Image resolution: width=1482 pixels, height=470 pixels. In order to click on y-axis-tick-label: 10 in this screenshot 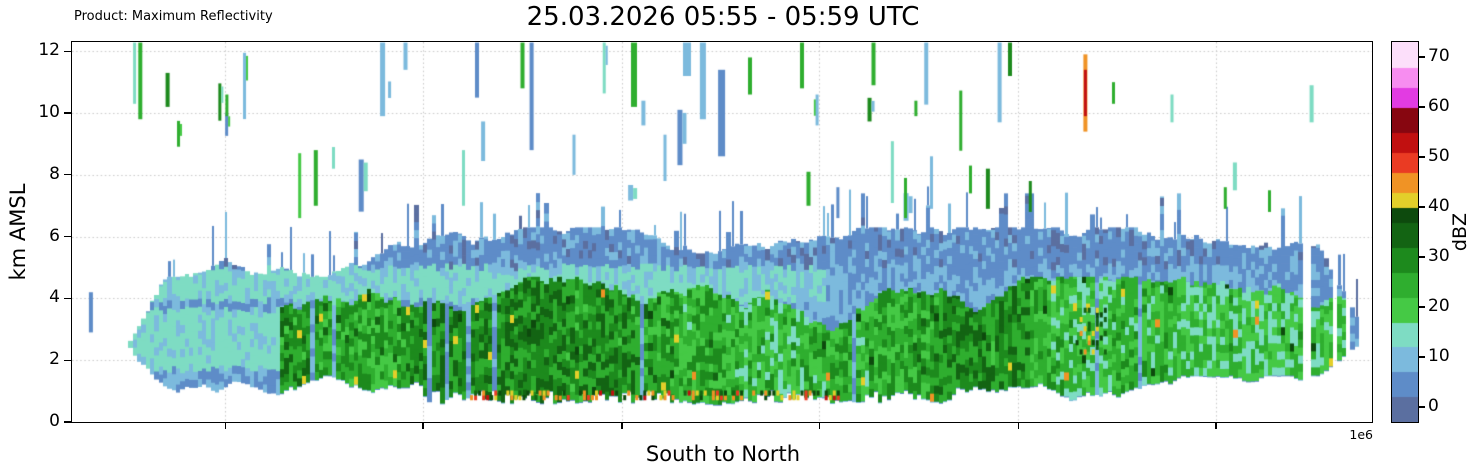, I will do `click(49, 112)`.